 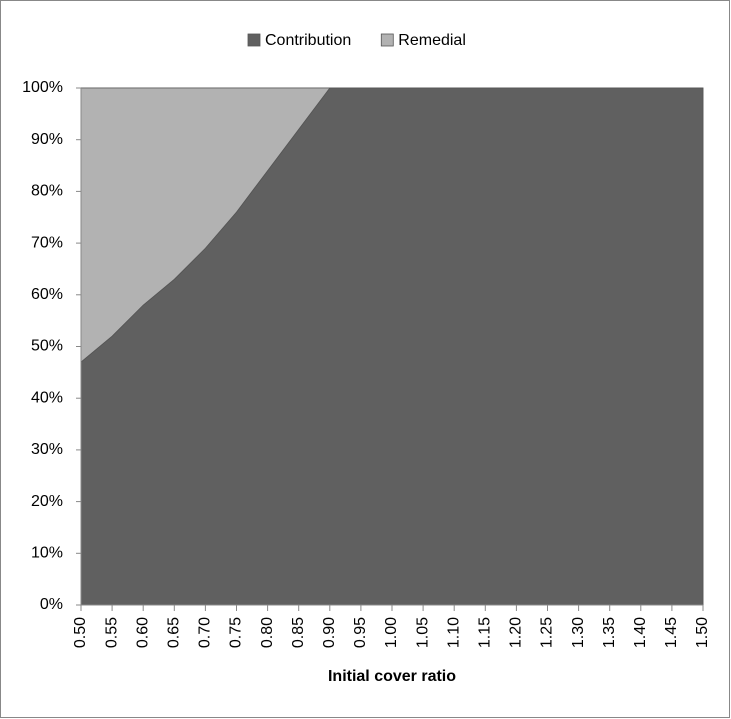 I want to click on y-tick-label: 50%, so click(x=47, y=346).